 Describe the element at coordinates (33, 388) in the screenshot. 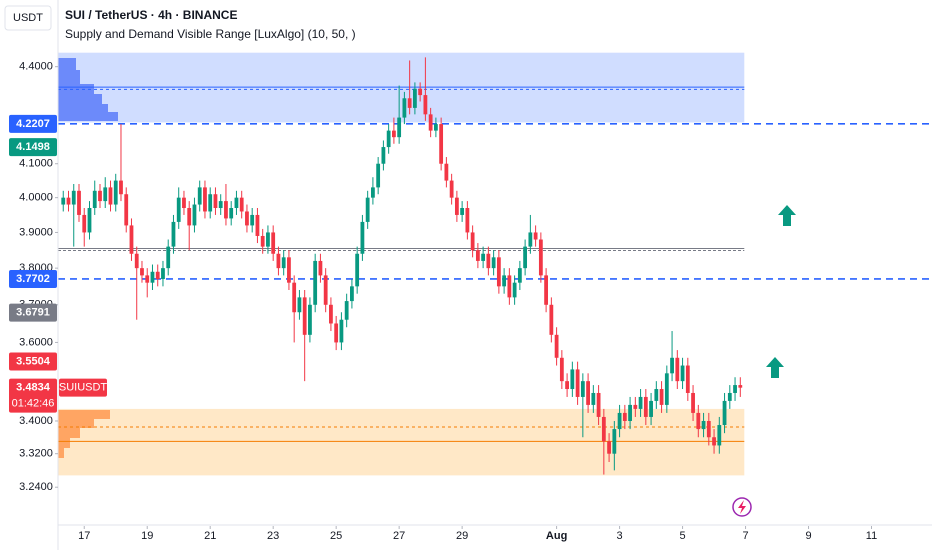

I see `last-price-label: 3.4834` at that location.